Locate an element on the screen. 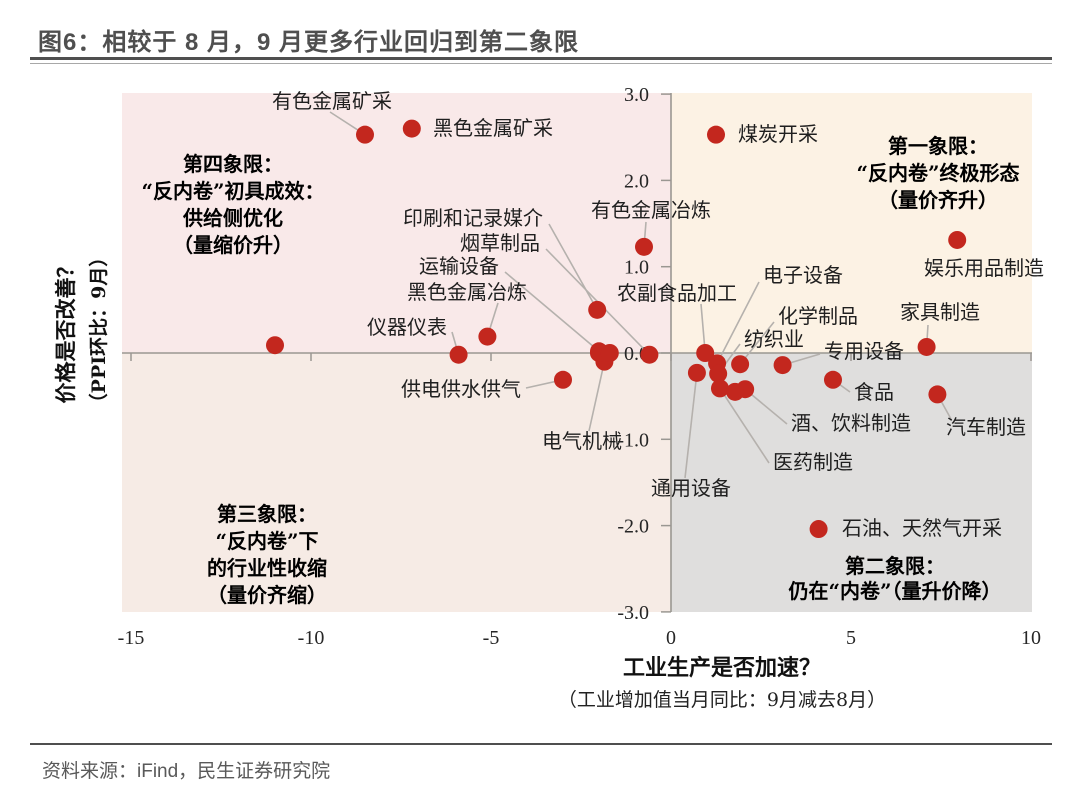  y-tick-label: -3.0 is located at coordinates (633, 613).